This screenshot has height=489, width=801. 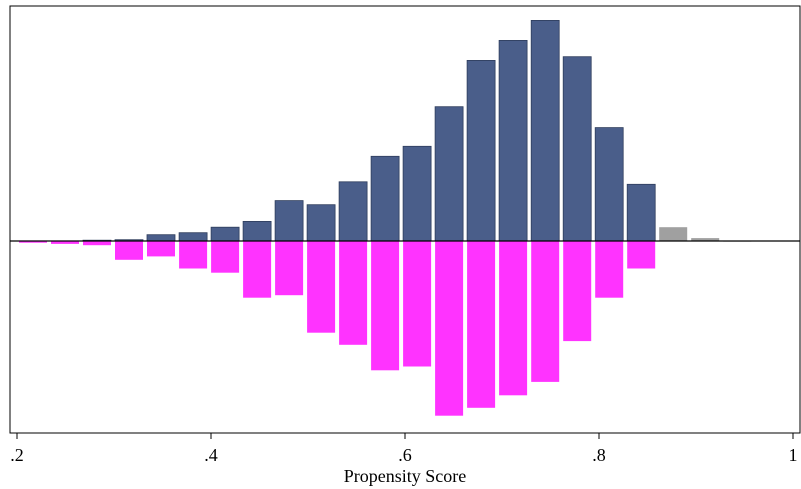 What do you see at coordinates (793, 455) in the screenshot?
I see `x-tick-label-4: 1` at bounding box center [793, 455].